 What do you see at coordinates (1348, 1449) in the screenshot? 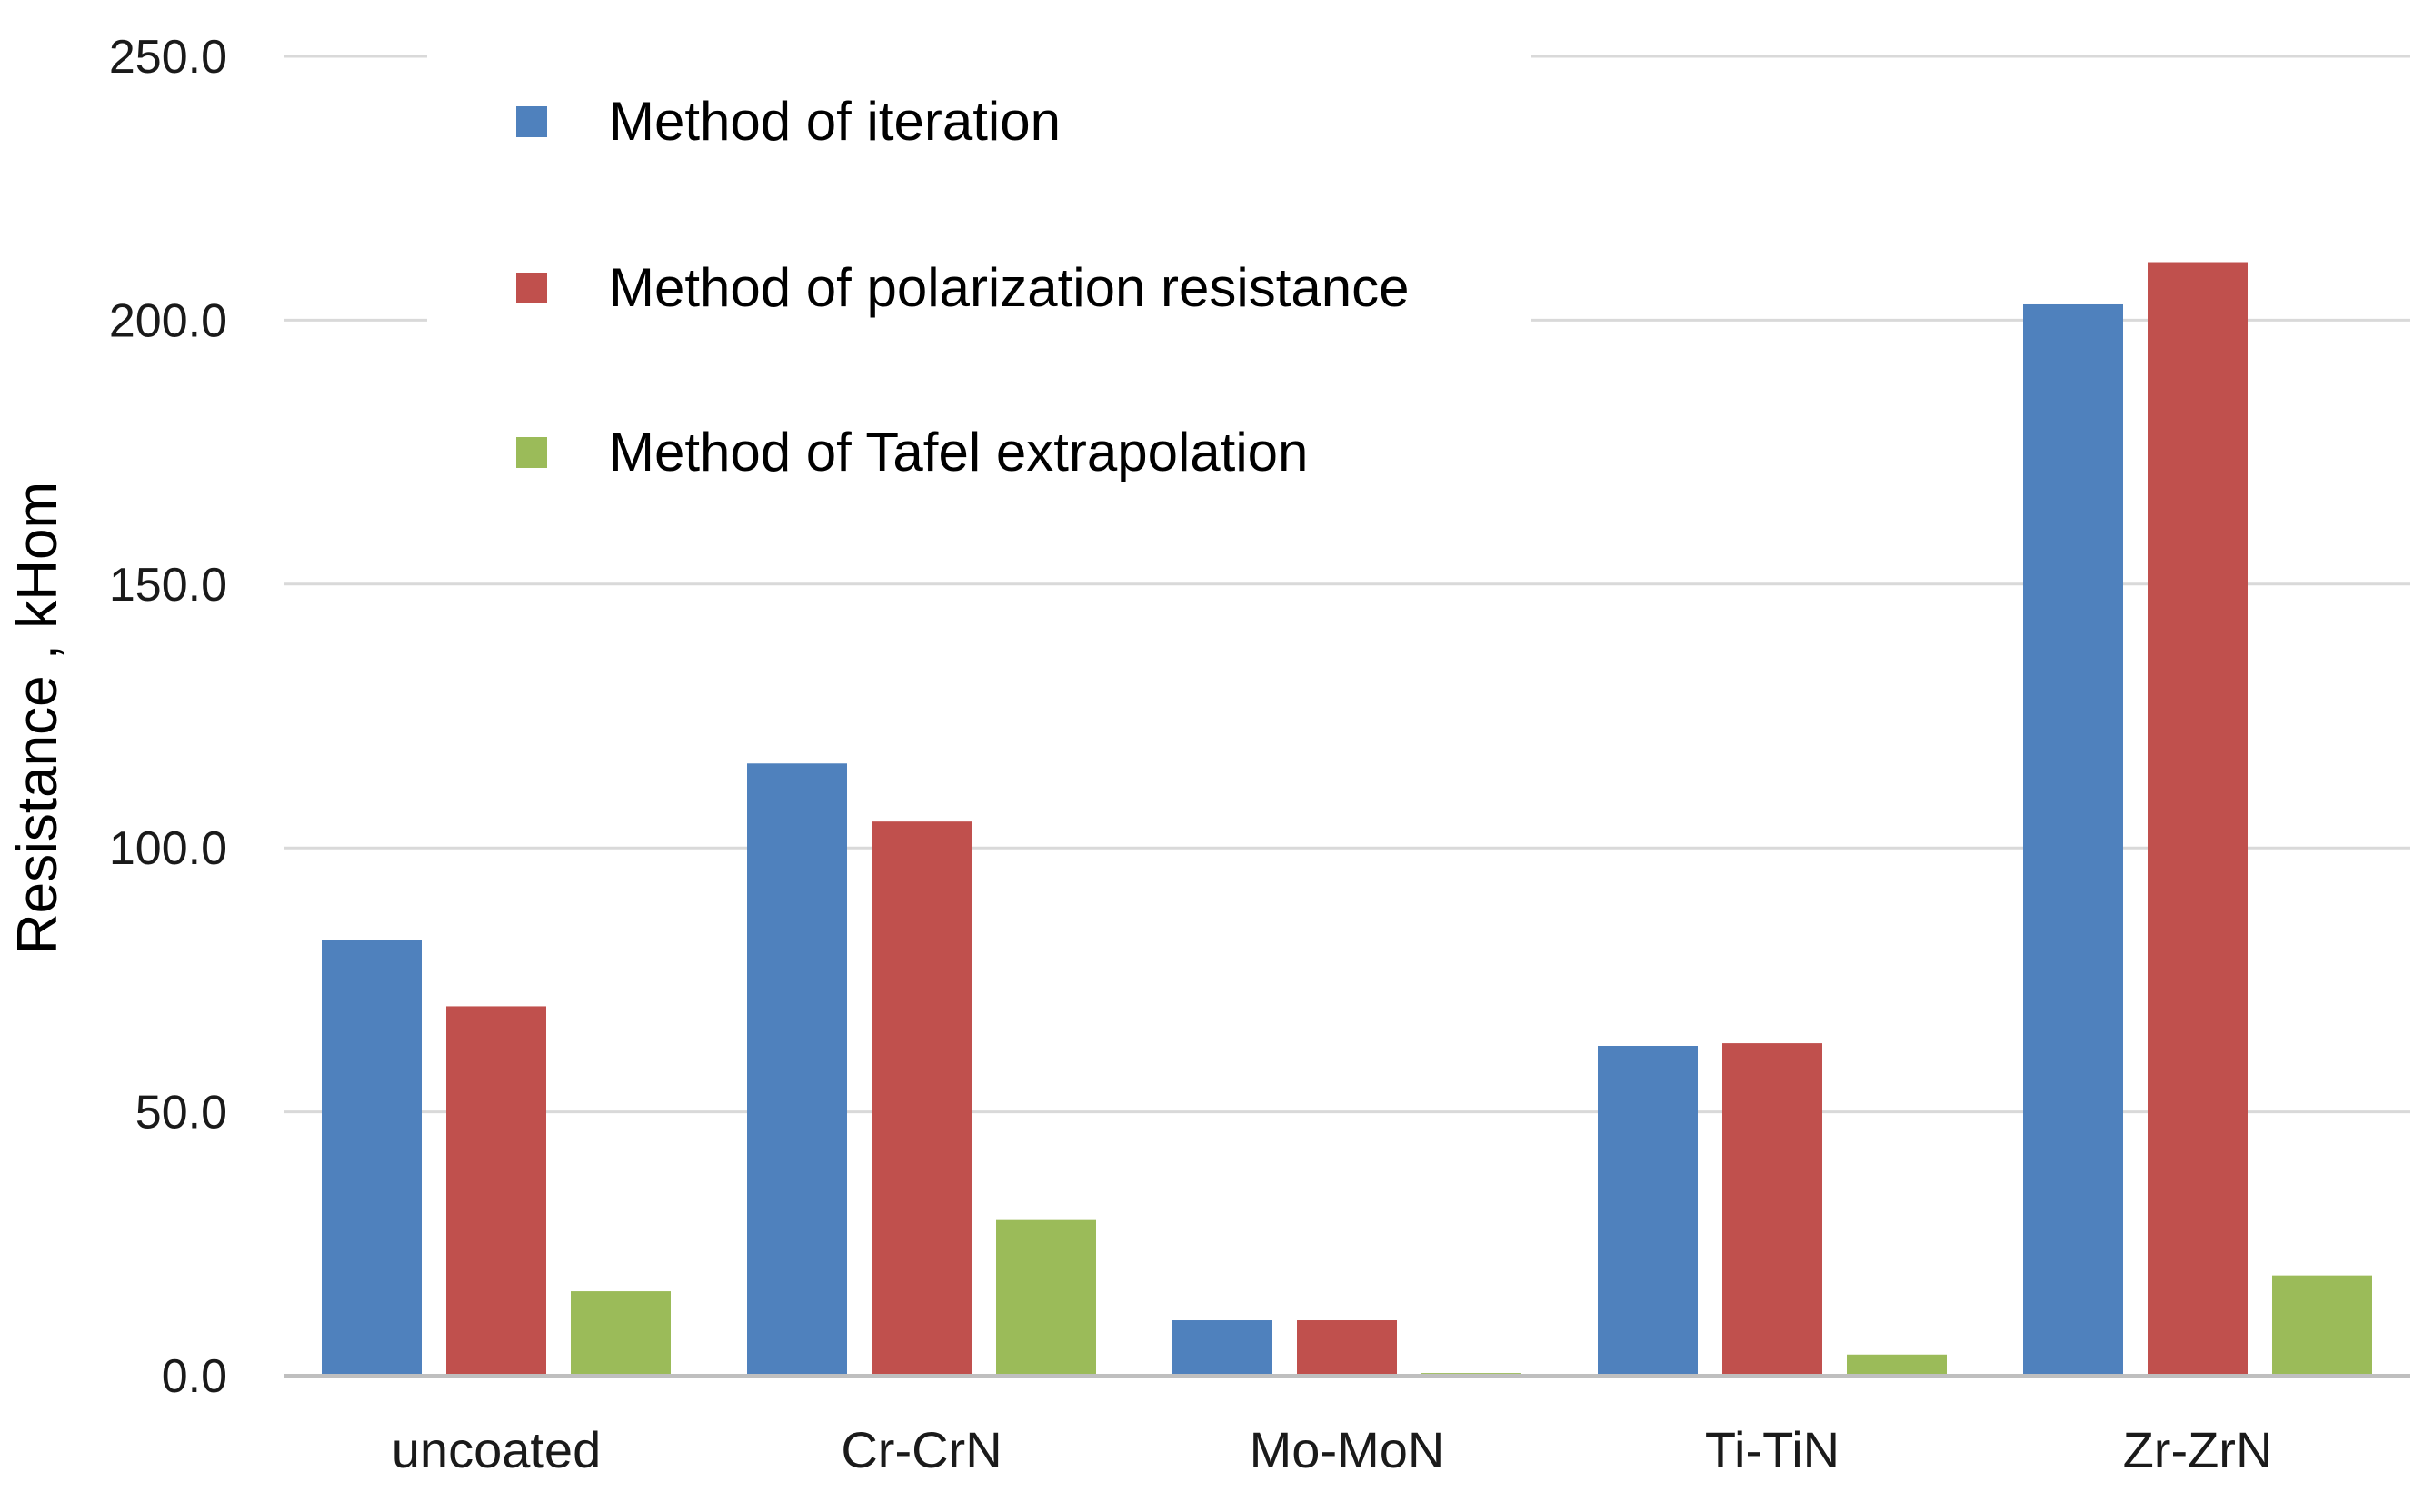
I see `x-tick-label: Mo-MoN` at bounding box center [1348, 1449].